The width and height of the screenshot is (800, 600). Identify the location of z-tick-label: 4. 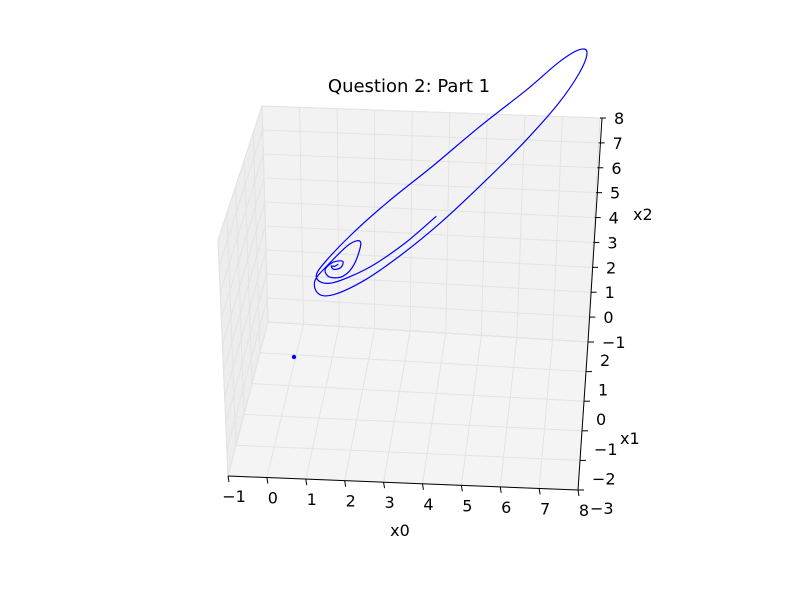
(614, 218).